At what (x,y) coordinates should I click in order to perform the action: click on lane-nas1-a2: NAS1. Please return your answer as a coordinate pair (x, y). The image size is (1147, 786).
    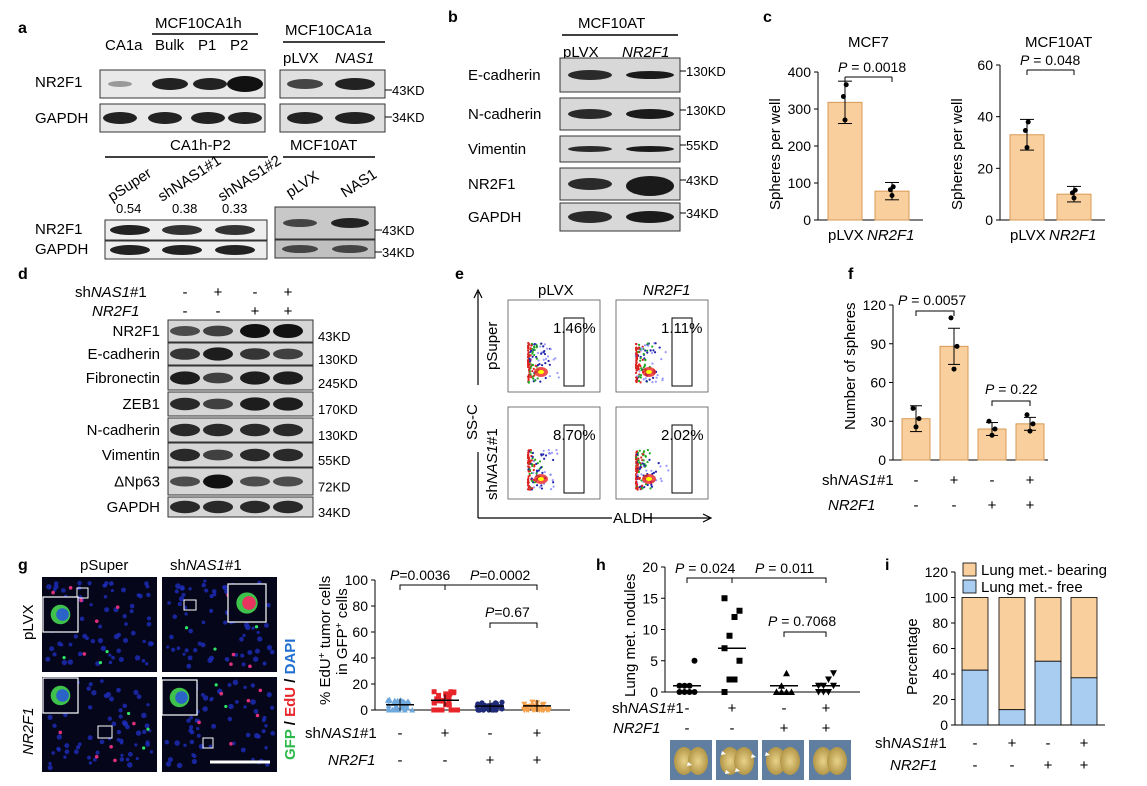
    Looking at the image, I should click on (359, 184).